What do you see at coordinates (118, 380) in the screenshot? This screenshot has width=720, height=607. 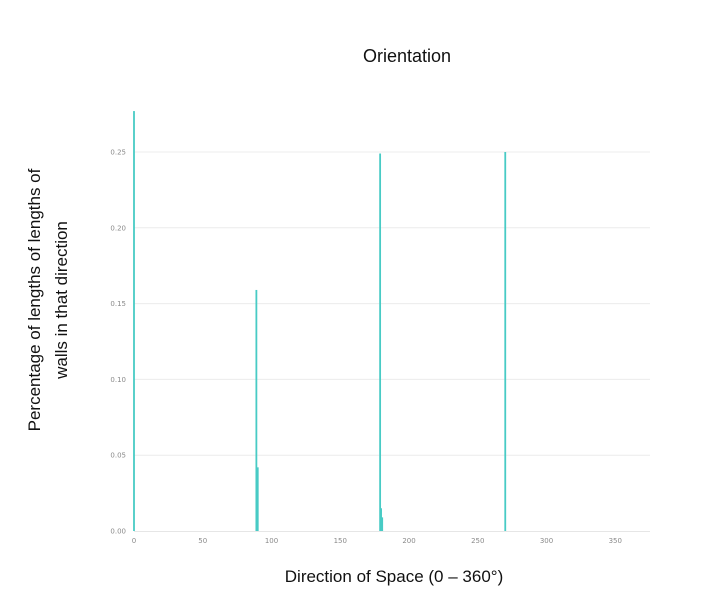 I see `y-tick-label: 0.10` at bounding box center [118, 380].